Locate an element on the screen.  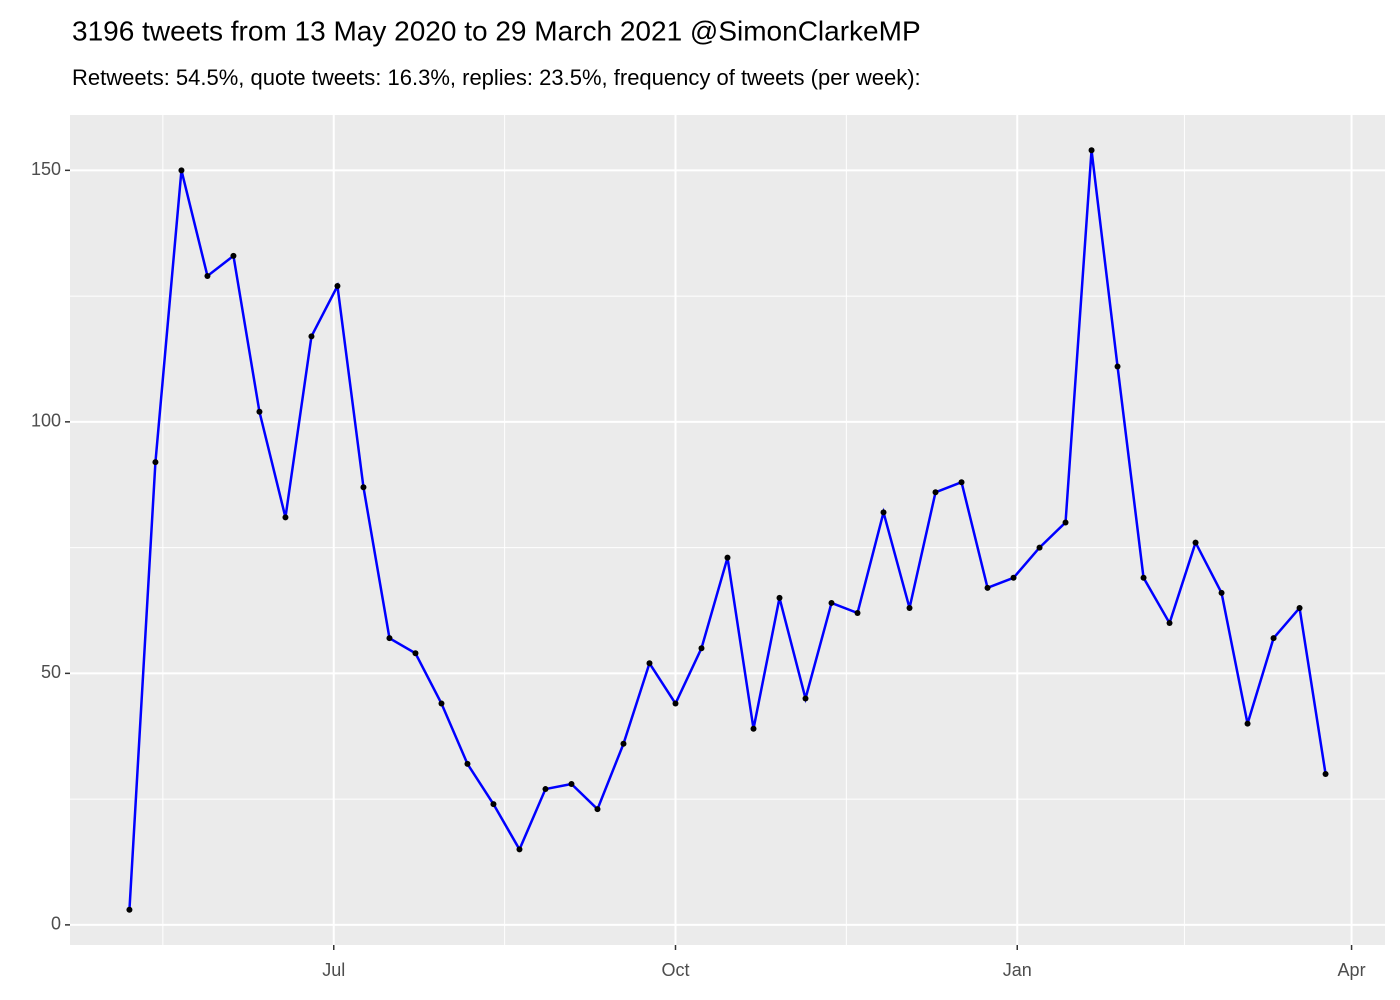
y-tick-label: 100 is located at coordinates (46, 421).